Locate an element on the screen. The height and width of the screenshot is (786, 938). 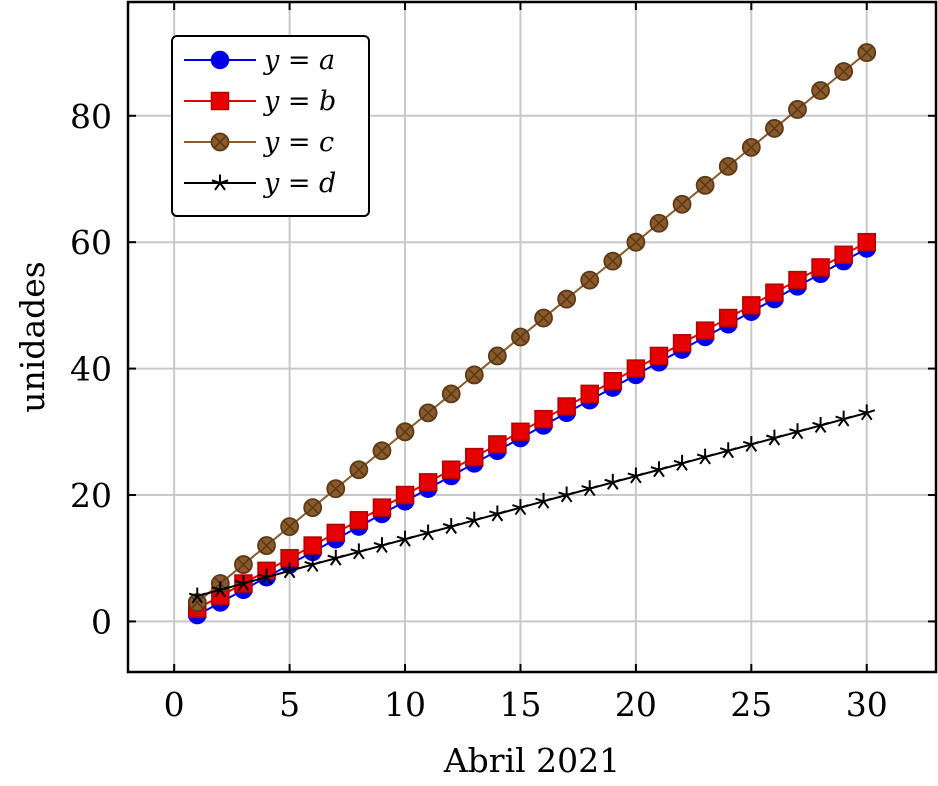
y-tick-label: 40 is located at coordinates (91, 369).